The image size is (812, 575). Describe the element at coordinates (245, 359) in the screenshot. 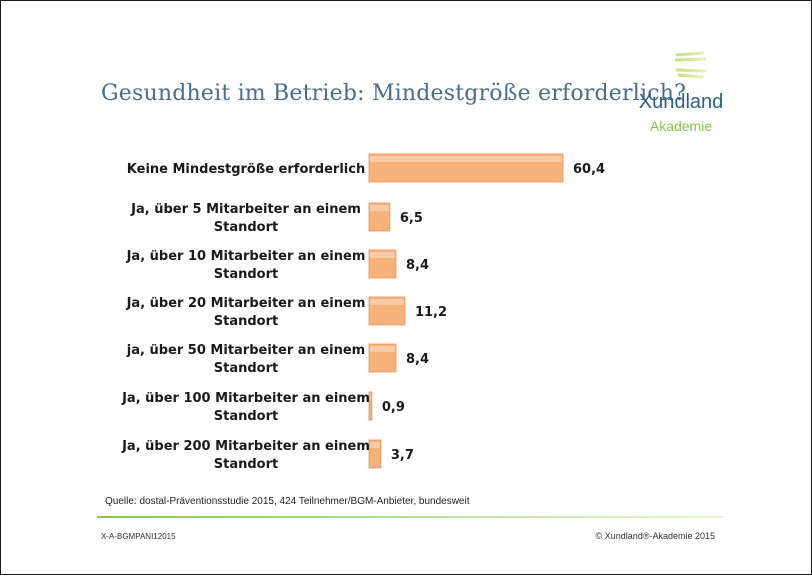

I see `category-label: ja, über 50 Mitarbeiter an einem Standort` at that location.